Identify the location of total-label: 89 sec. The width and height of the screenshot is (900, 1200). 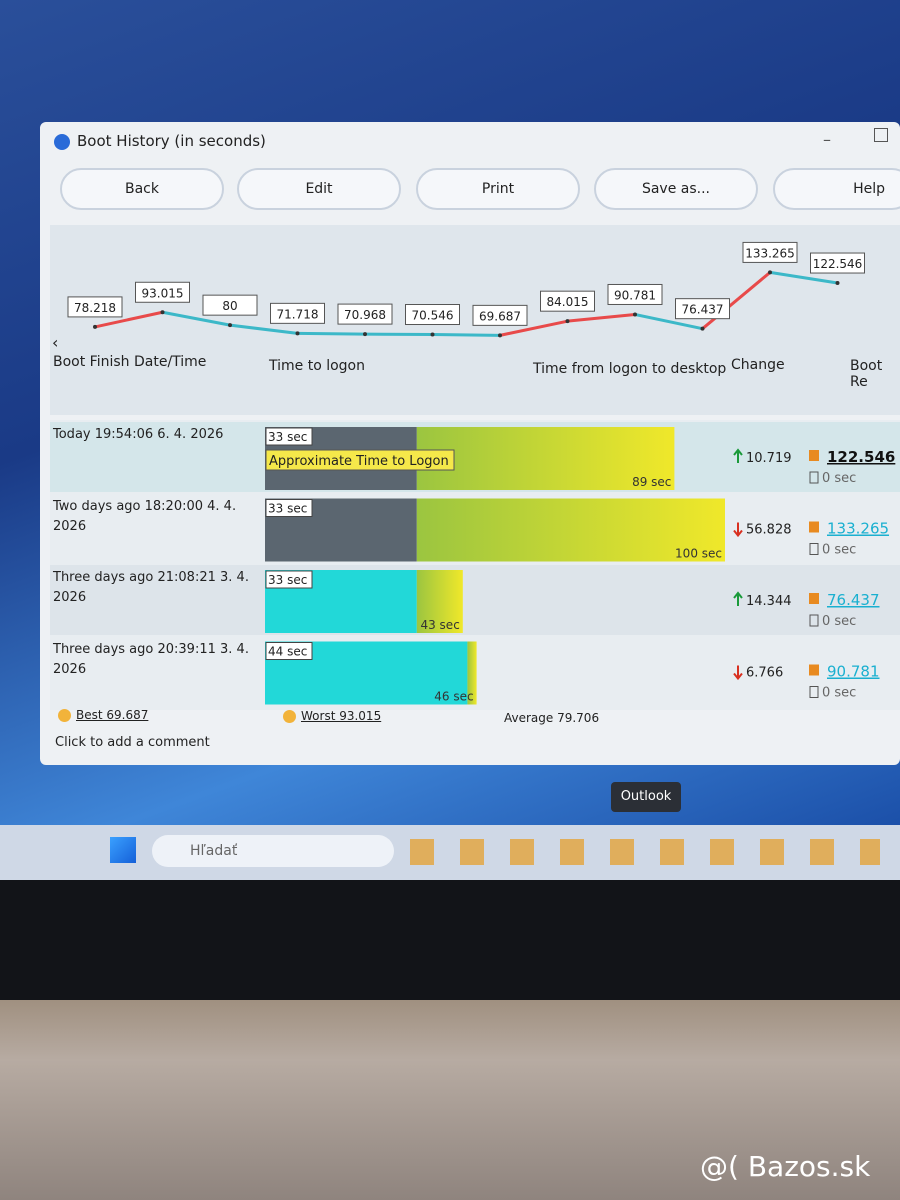
(651, 482).